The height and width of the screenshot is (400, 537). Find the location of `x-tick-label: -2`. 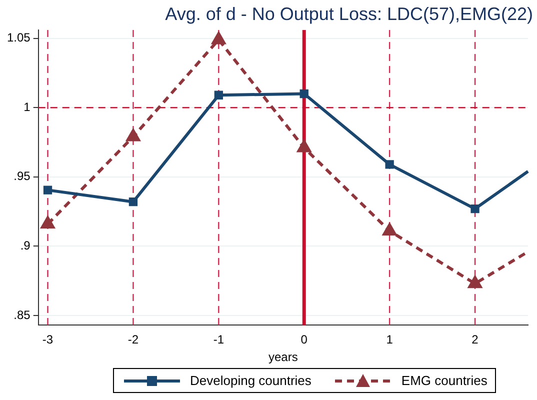

x-tick-label: -2 is located at coordinates (133, 339).